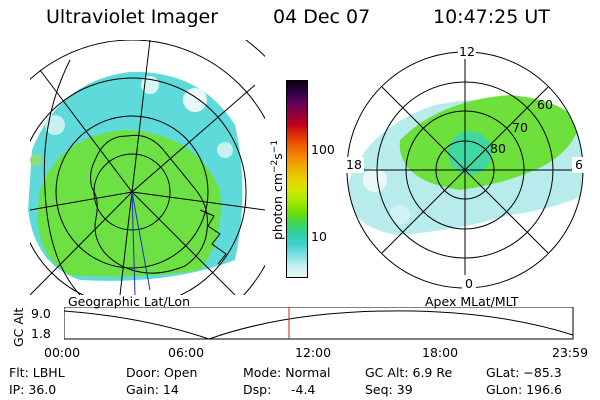 This screenshot has height=400, width=600. Describe the element at coordinates (62, 352) in the screenshot. I see `gc-xtick-0000: 00:00` at that location.